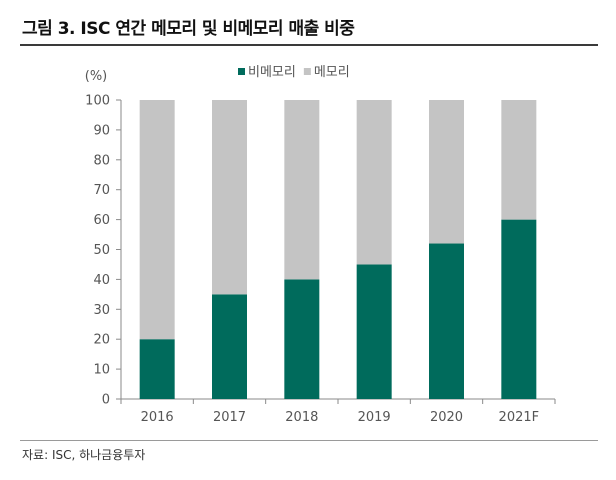 This screenshot has height=480, width=616. What do you see at coordinates (309, 45) in the screenshot?
I see `title-divider` at bounding box center [309, 45].